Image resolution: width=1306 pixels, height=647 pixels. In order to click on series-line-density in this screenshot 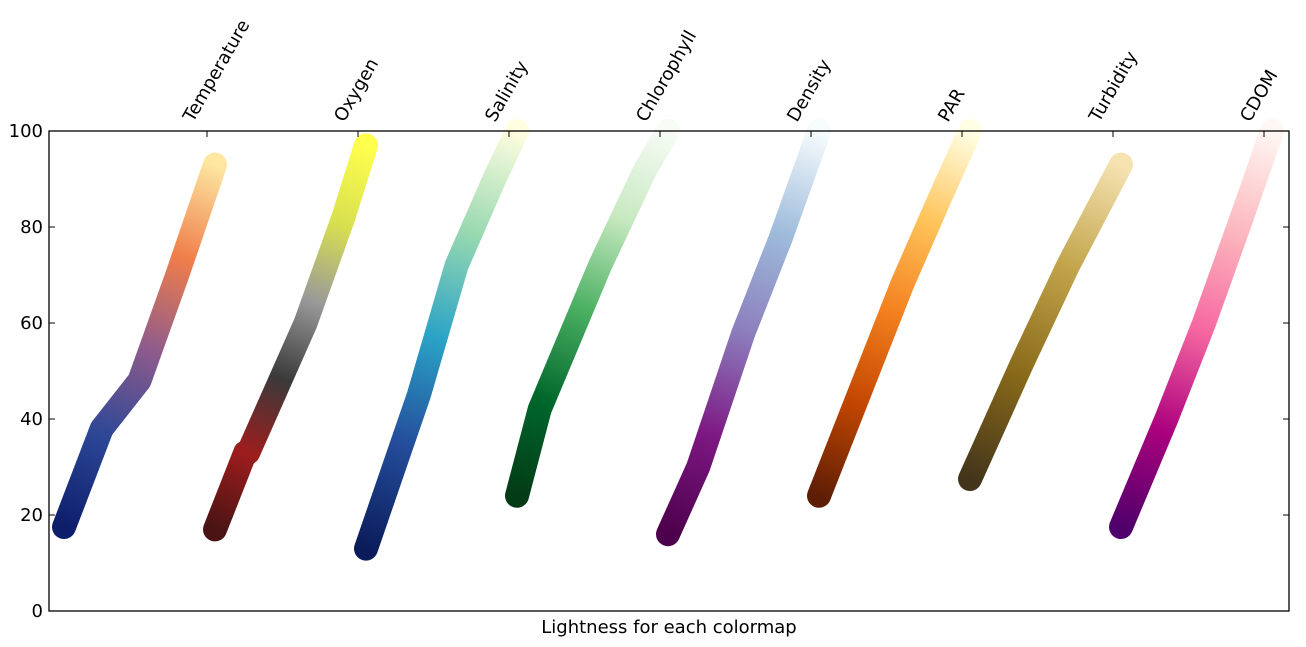, I will do `click(743, 333)`.